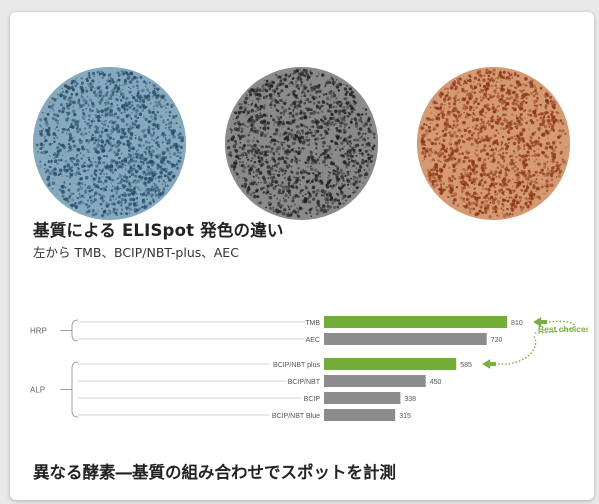  I want to click on category-label: BCIP/NBT plus, so click(296, 365).